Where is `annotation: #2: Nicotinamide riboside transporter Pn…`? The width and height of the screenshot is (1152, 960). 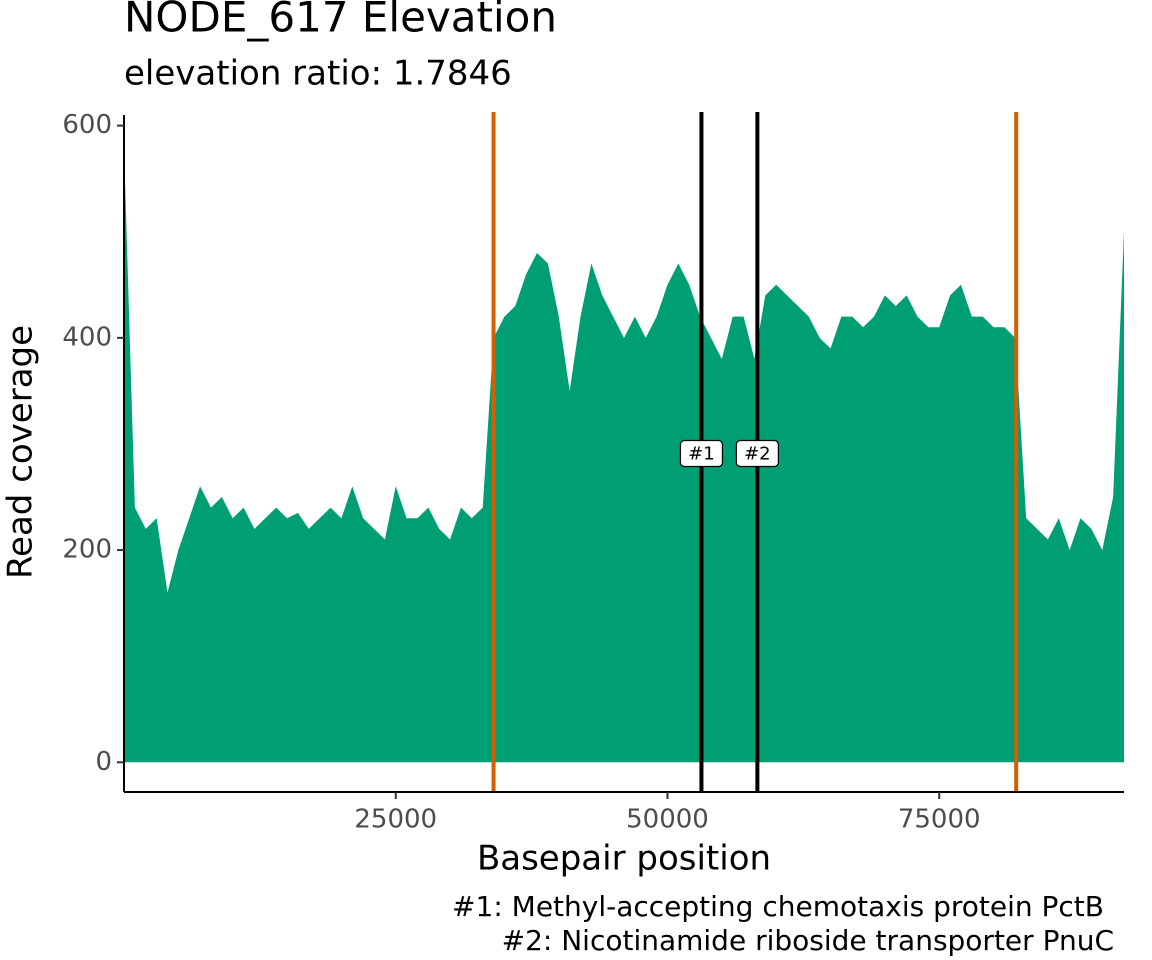 annotation: #2: Nicotinamide riboside transporter Pn… is located at coordinates (808, 940).